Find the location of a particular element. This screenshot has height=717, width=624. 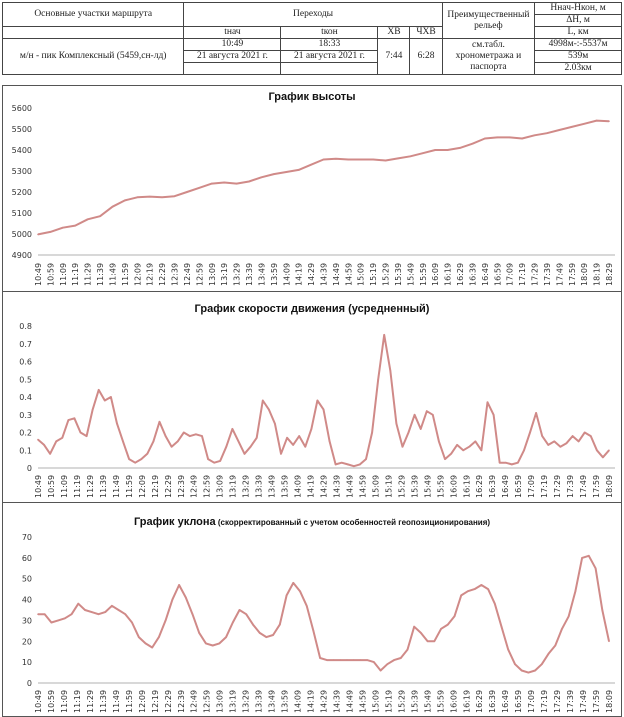

y-tick-label: 5100 is located at coordinates (22, 213).